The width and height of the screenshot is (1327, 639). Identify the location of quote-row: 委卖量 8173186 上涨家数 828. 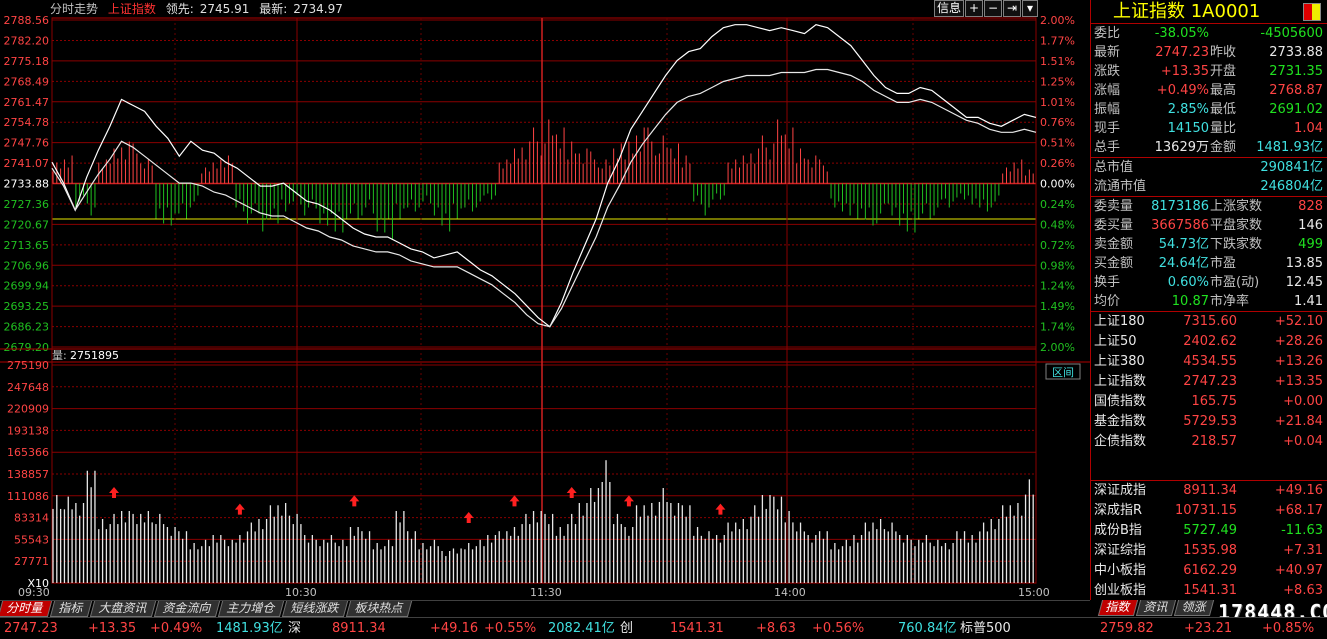
(1209, 206).